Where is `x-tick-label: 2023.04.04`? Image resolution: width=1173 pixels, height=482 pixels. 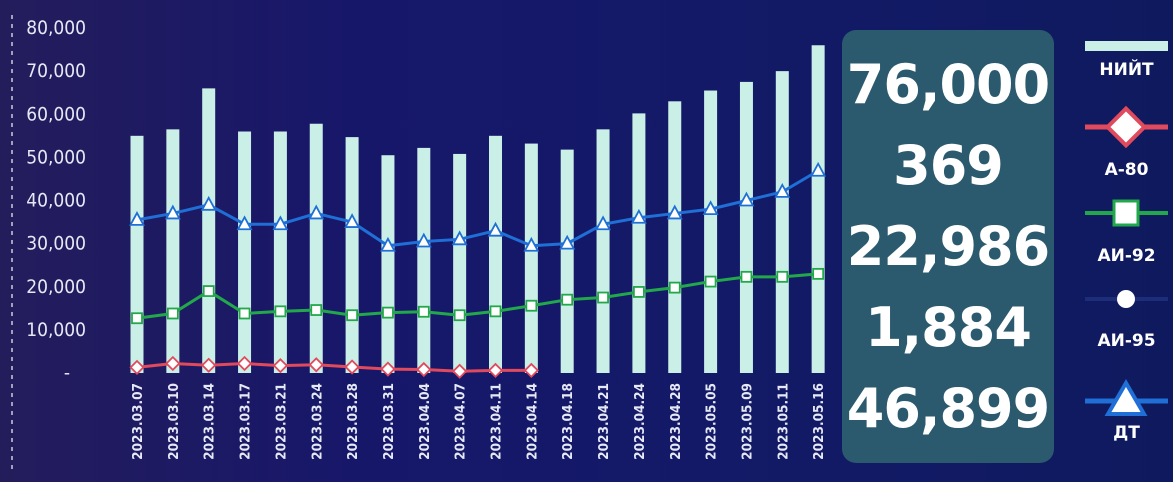 x-tick-label: 2023.04.04 is located at coordinates (425, 421).